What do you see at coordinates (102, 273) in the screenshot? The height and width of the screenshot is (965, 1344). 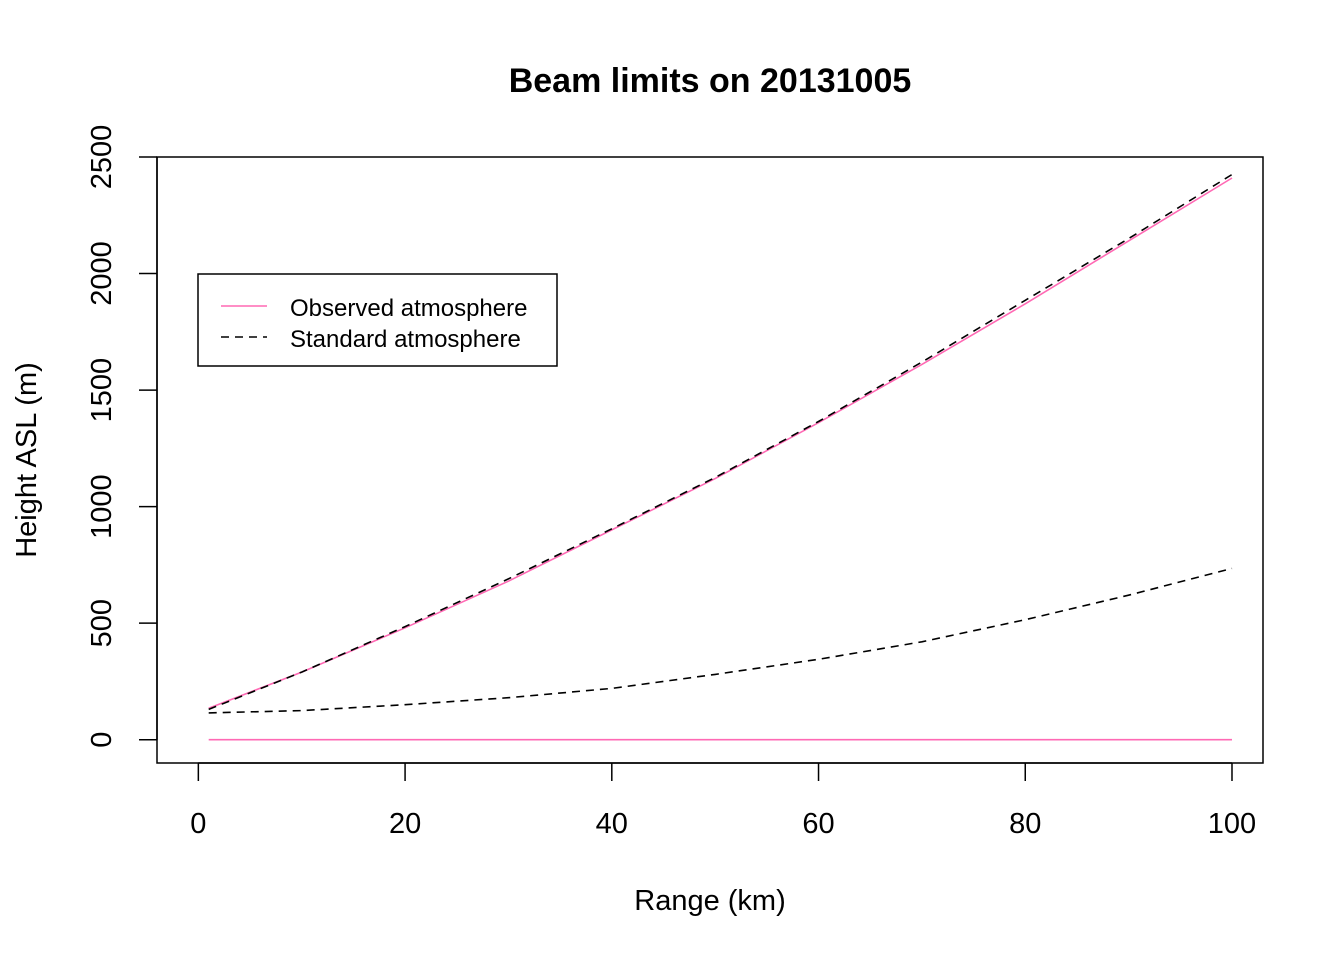 I see `y-tick-label: 2000` at bounding box center [102, 273].